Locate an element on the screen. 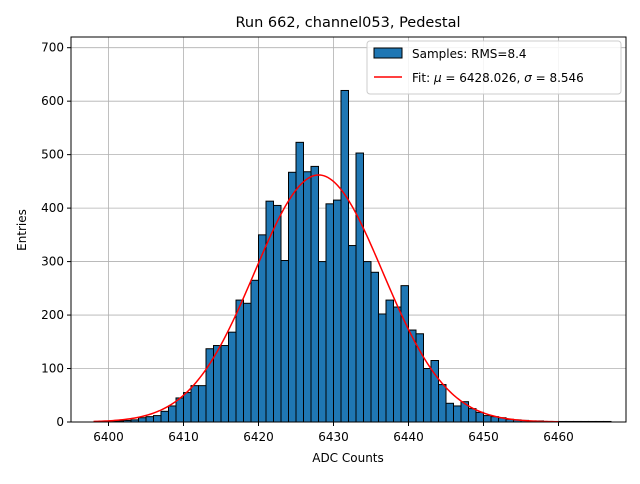  legend-fit-prefix: Fit: is located at coordinates (423, 78).